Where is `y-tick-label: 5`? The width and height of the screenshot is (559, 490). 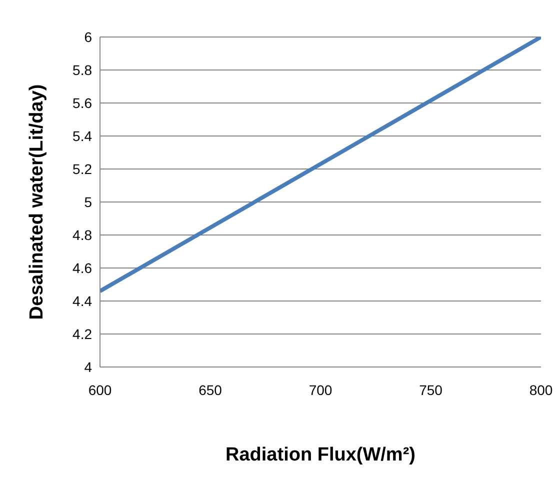 y-tick-label: 5 is located at coordinates (88, 202).